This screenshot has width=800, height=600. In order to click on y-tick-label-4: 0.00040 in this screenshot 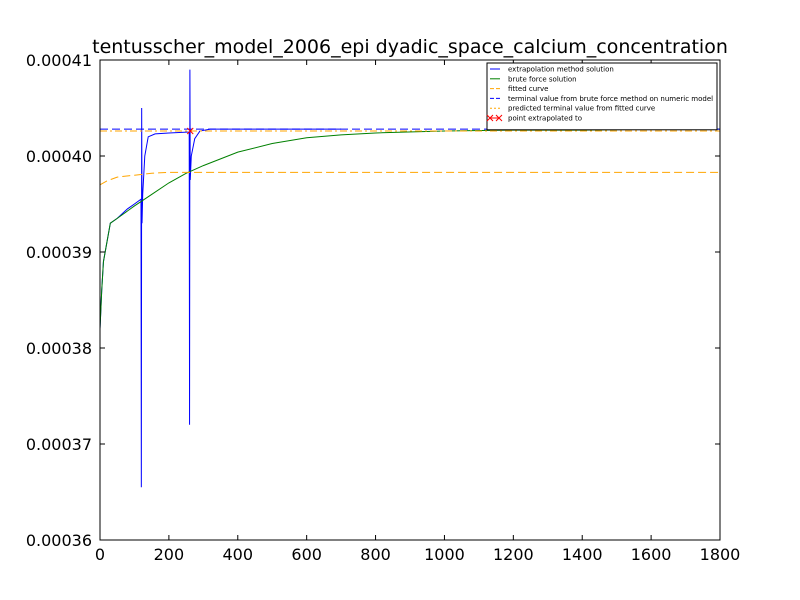, I will do `click(59, 156)`.